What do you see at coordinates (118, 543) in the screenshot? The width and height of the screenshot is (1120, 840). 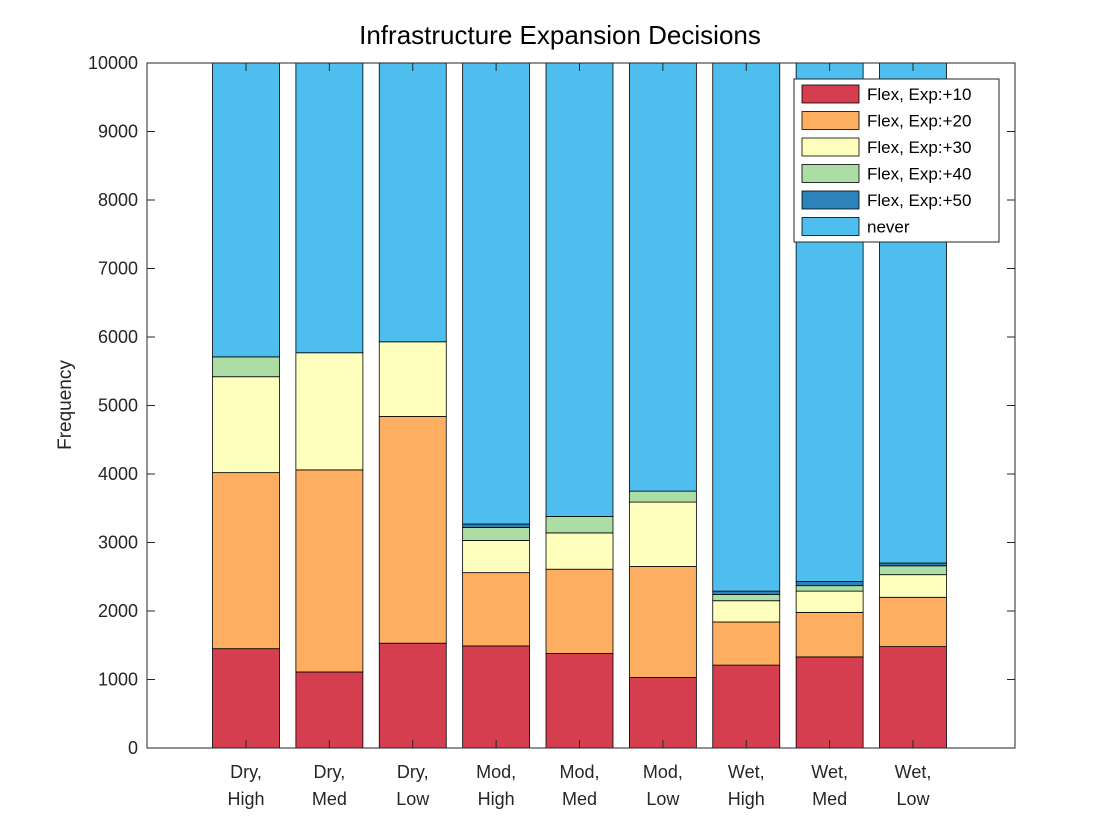 I see `y-tick-label: 3000` at bounding box center [118, 543].